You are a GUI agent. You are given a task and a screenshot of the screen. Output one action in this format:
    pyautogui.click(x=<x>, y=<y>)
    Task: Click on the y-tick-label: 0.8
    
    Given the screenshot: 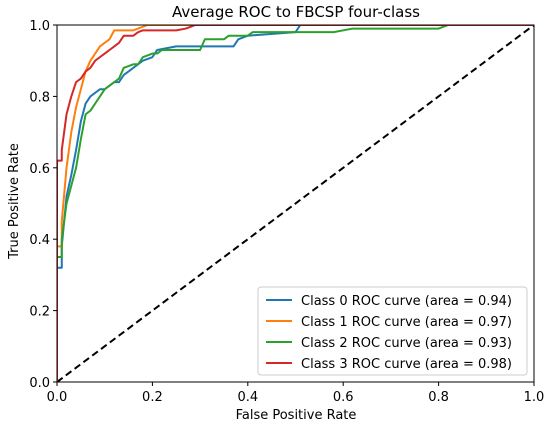 What is the action you would take?
    pyautogui.click(x=39, y=97)
    